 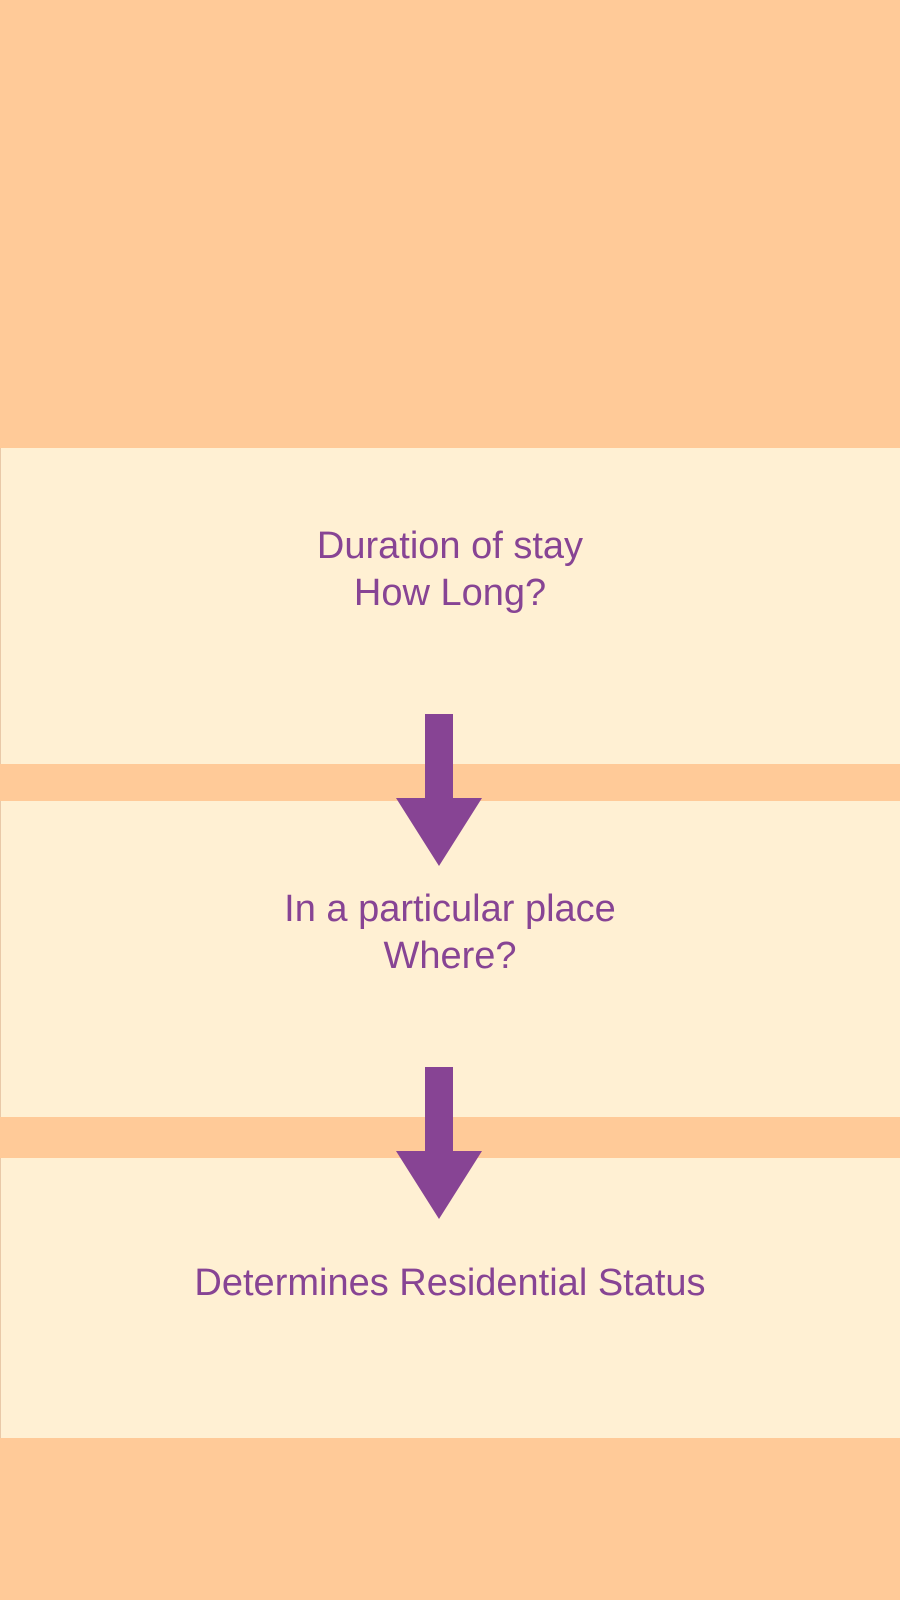 I want to click on step-label-status: Determines Residential Status, so click(x=450, y=1283).